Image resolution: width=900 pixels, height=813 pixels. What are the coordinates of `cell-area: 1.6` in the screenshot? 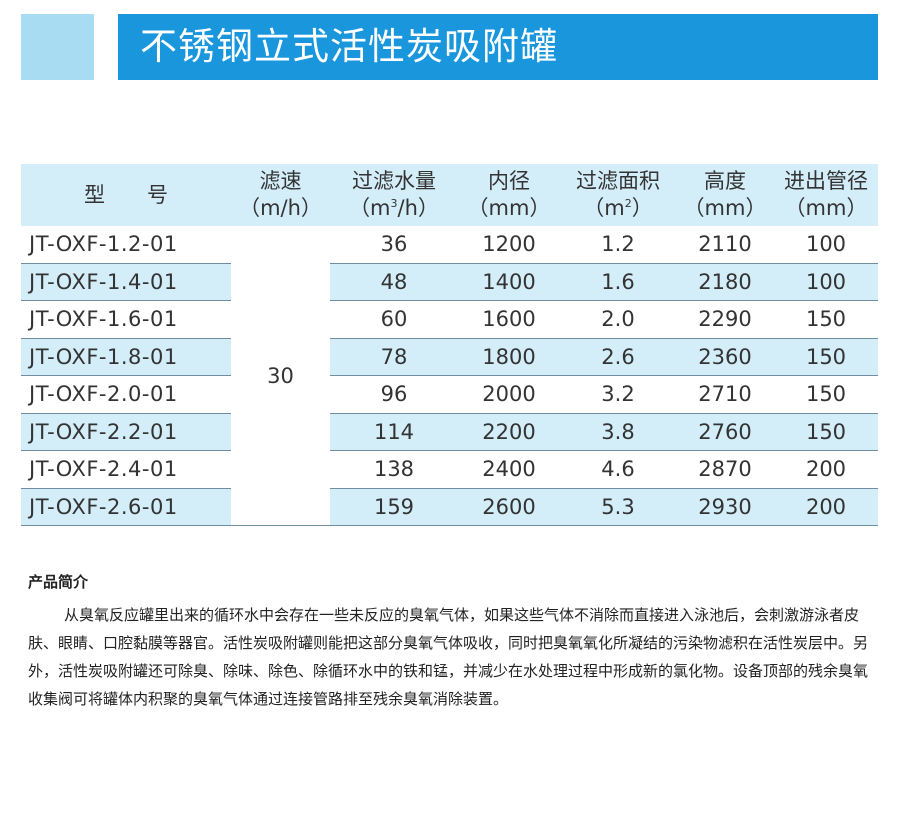 It's located at (618, 282).